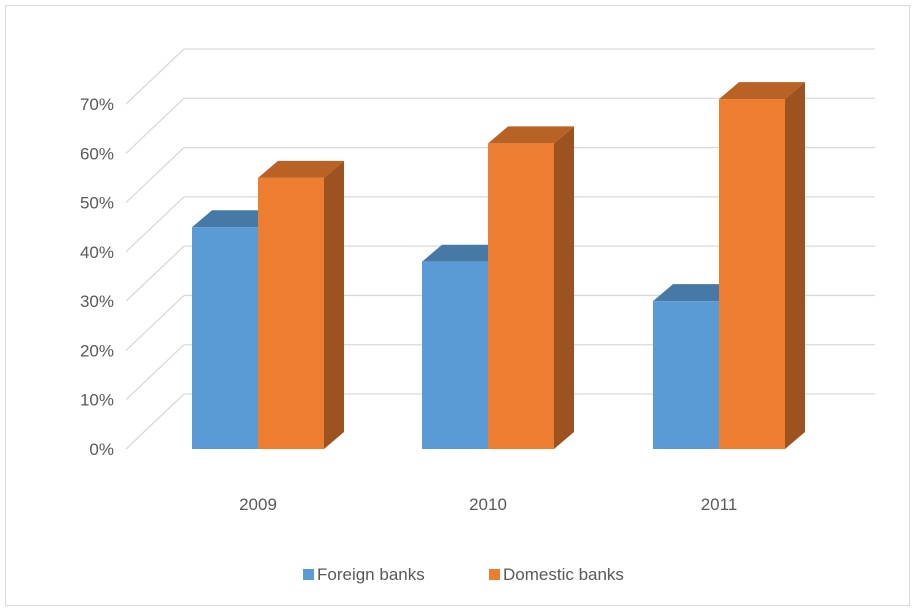 This screenshot has height=613, width=917. Describe the element at coordinates (563, 574) in the screenshot. I see `legend-label: Domestic banks` at that location.